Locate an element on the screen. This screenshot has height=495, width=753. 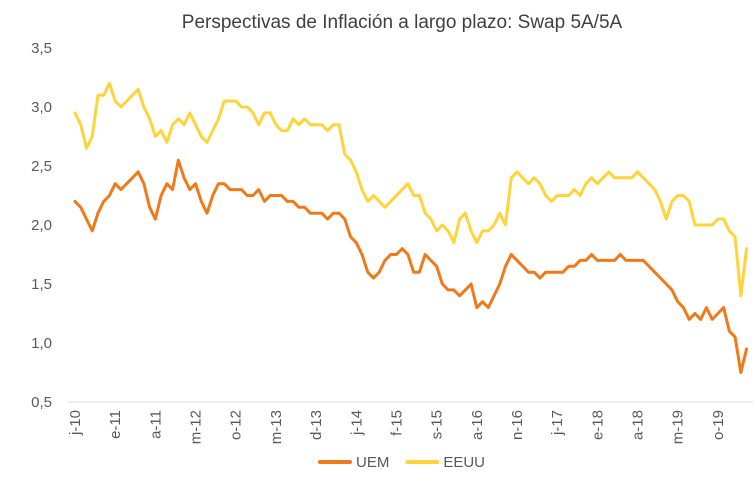
x-tick-label: e-18 is located at coordinates (597, 425).